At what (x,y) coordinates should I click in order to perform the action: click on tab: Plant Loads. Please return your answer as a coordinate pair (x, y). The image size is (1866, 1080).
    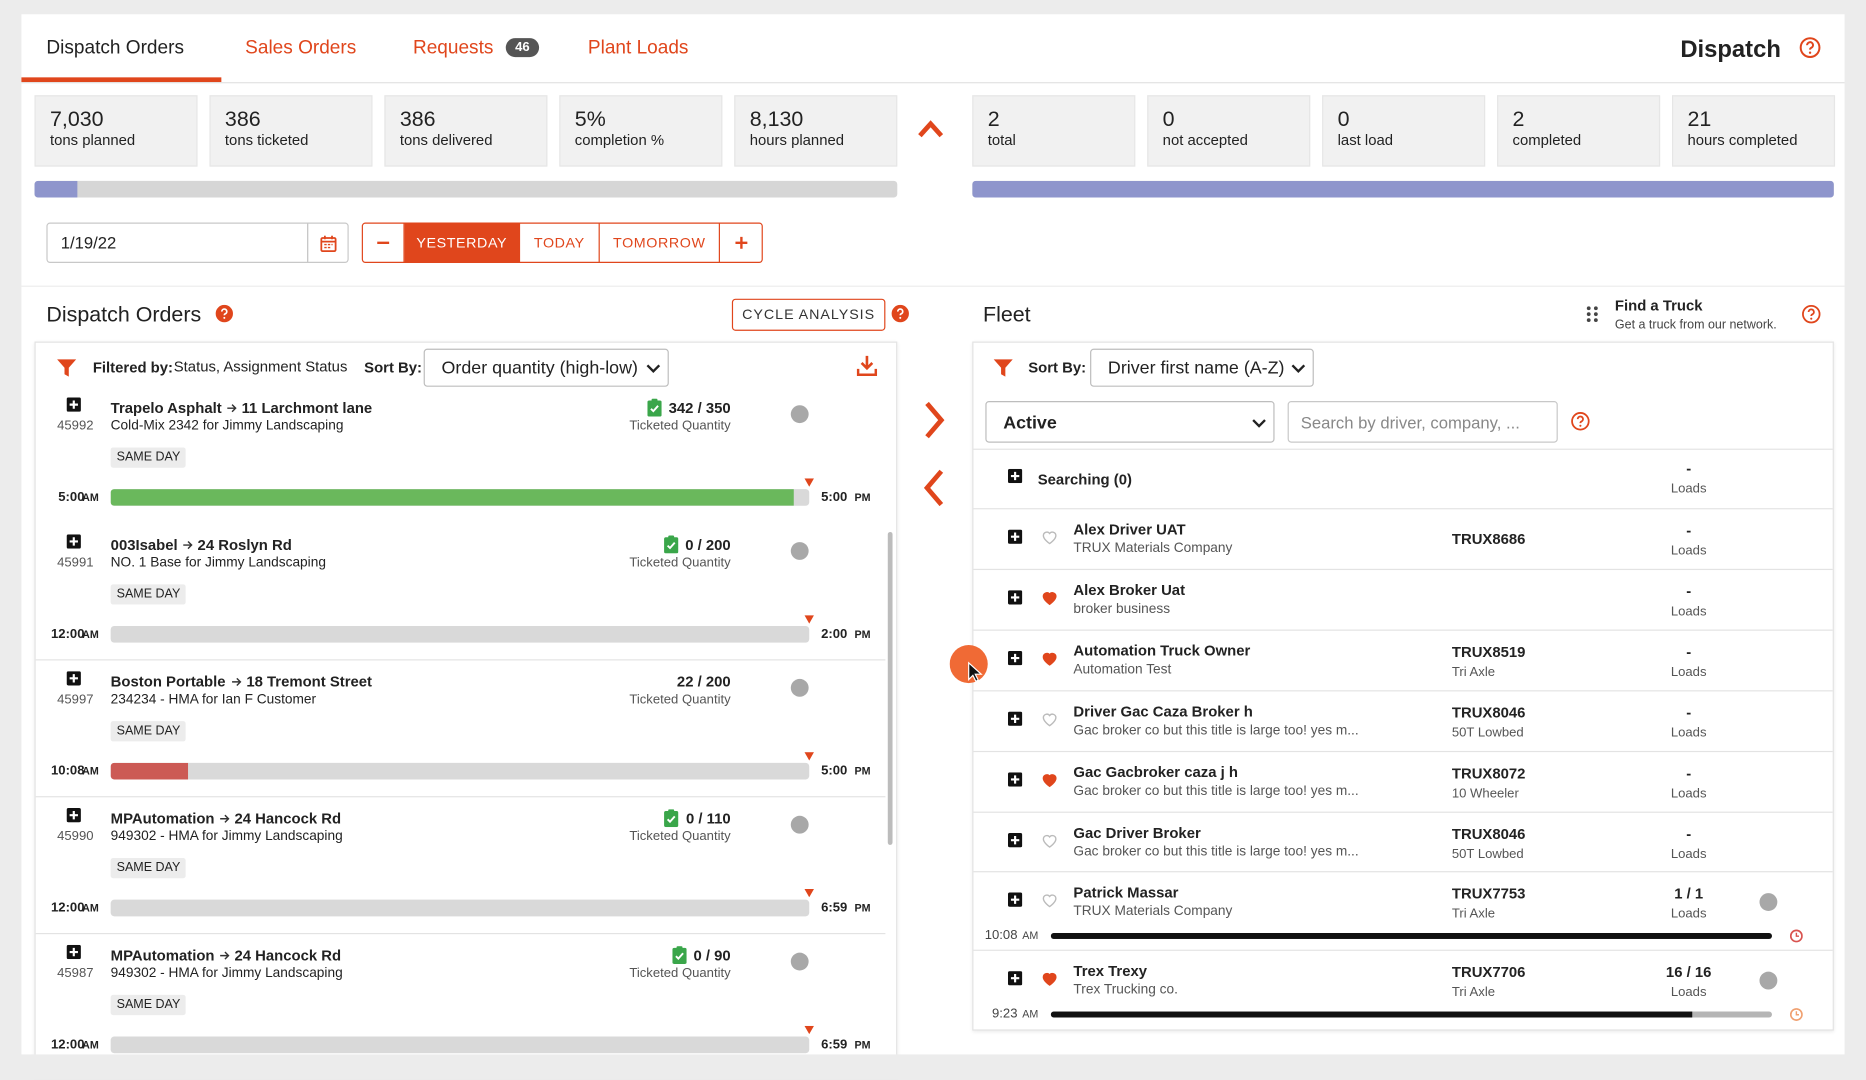
    Looking at the image, I should click on (638, 48).